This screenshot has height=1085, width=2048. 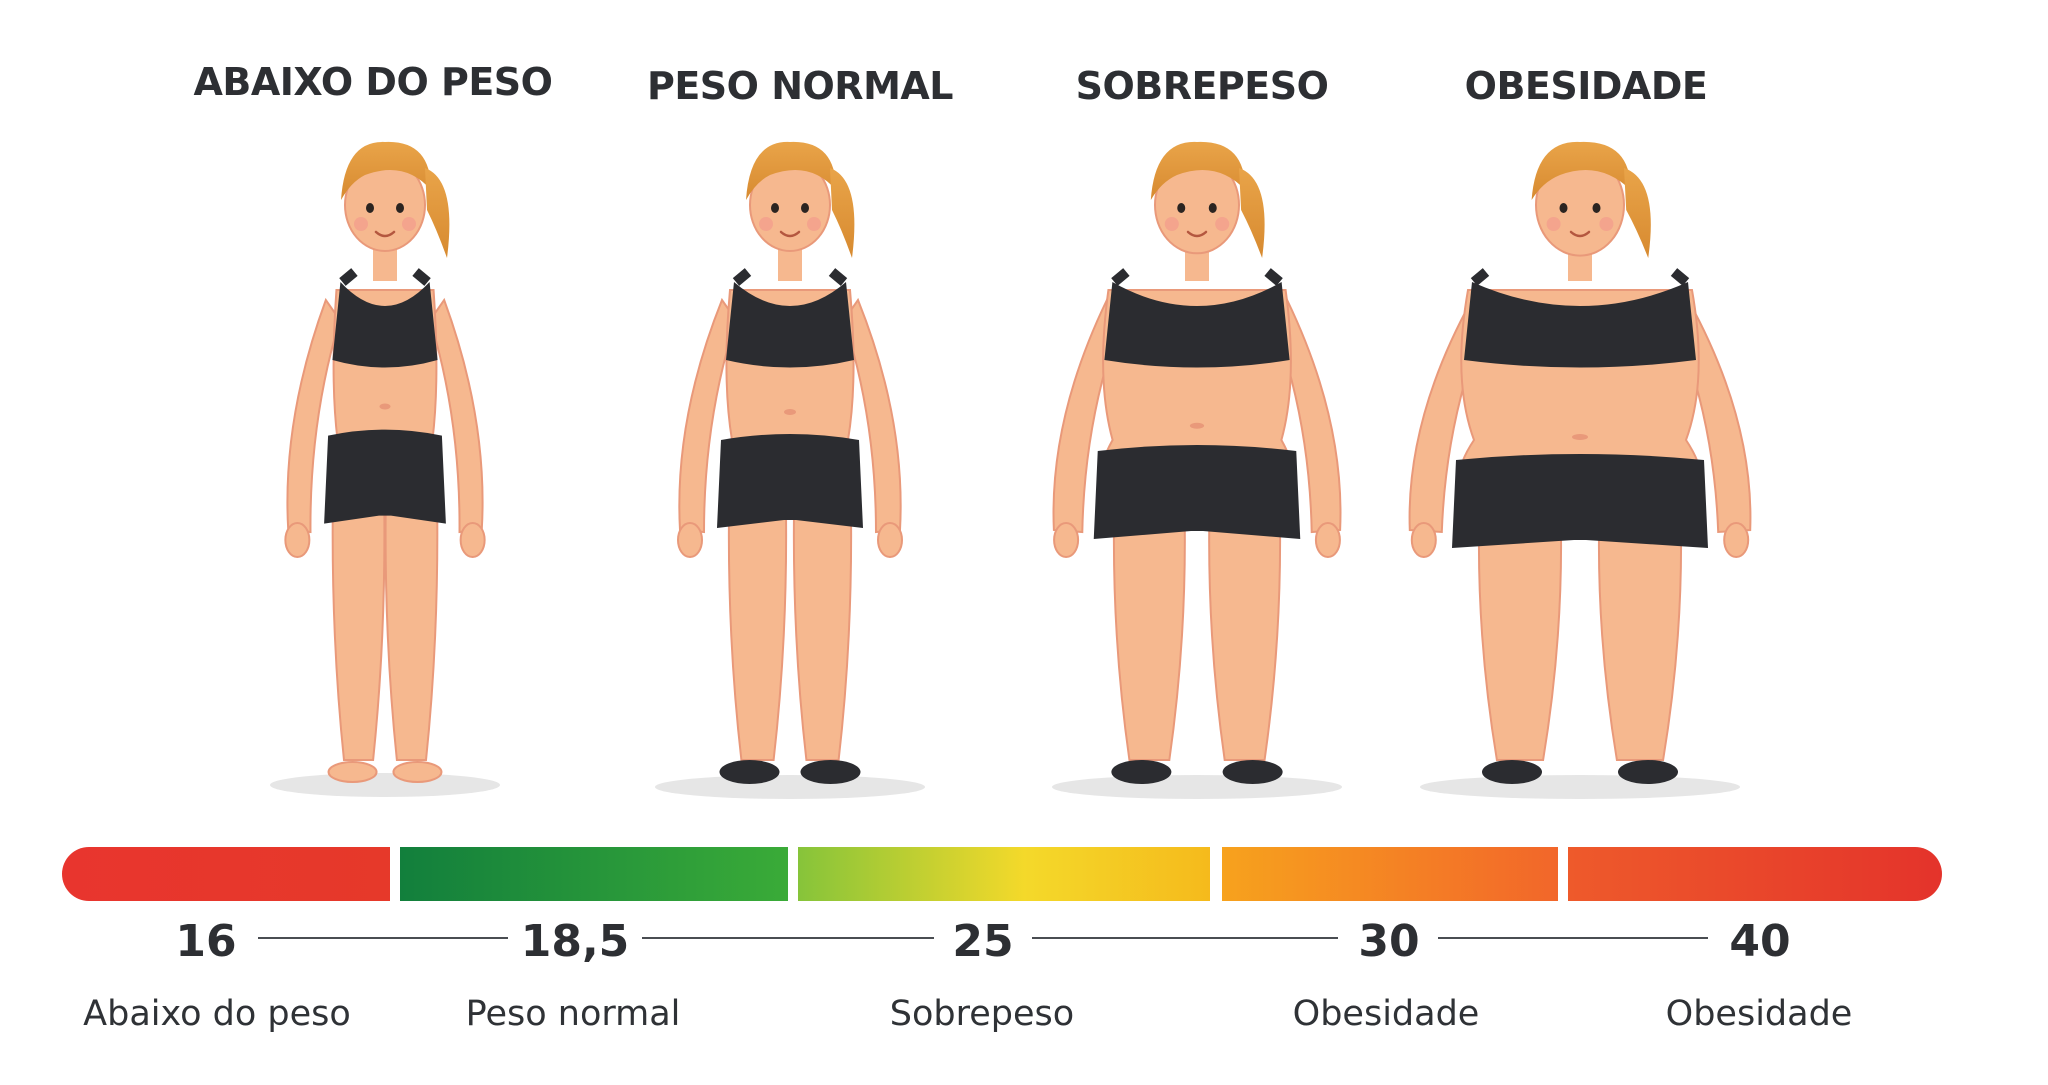 What do you see at coordinates (206, 941) in the screenshot?
I see `bmi-tick-16: 16` at bounding box center [206, 941].